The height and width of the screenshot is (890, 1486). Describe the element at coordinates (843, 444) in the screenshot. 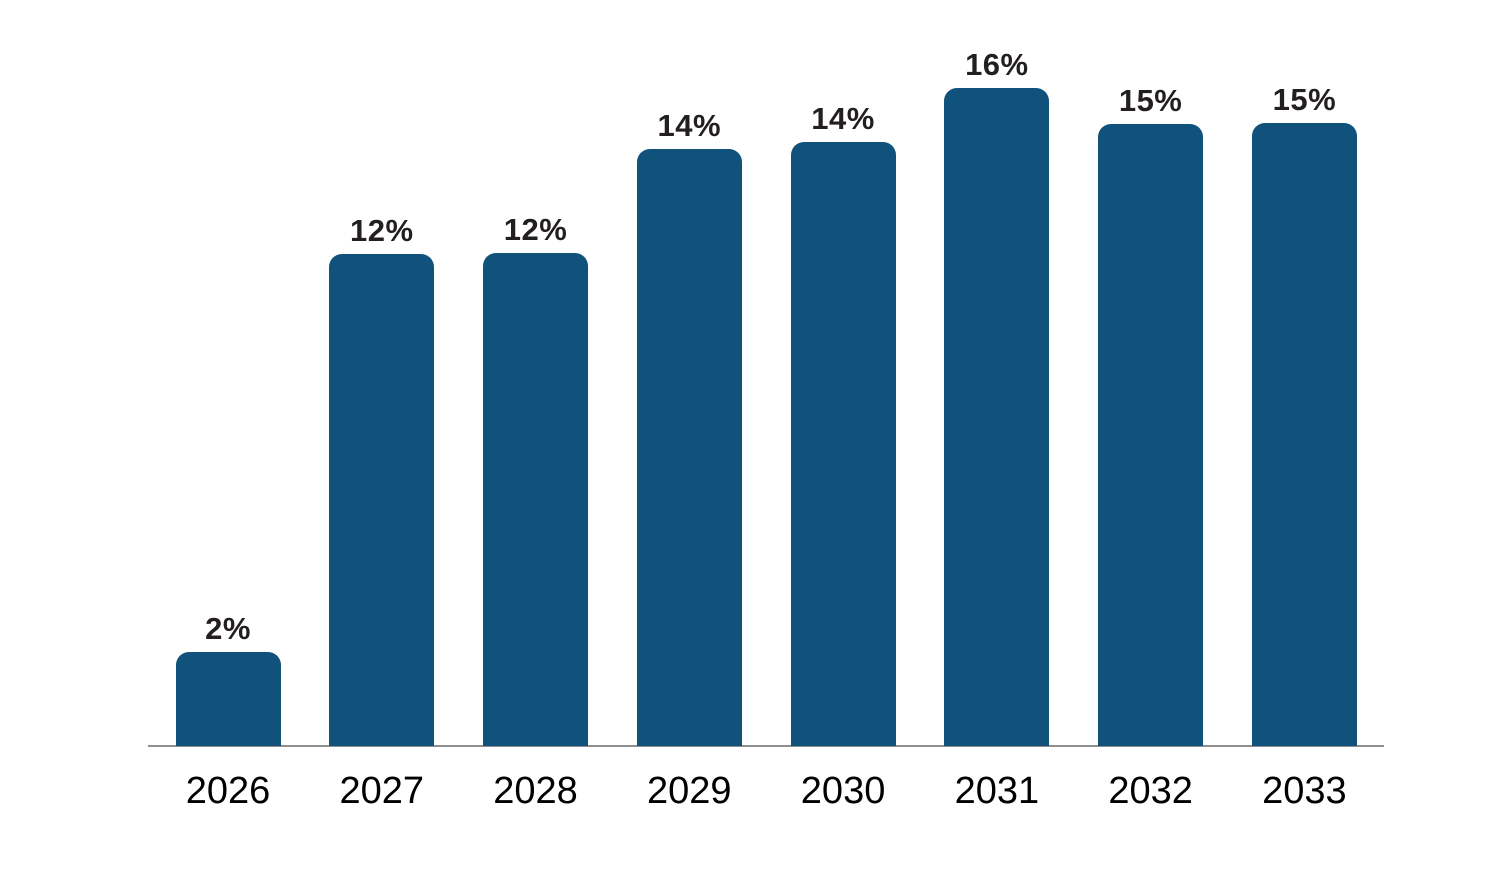

I see `bar-2030` at that location.